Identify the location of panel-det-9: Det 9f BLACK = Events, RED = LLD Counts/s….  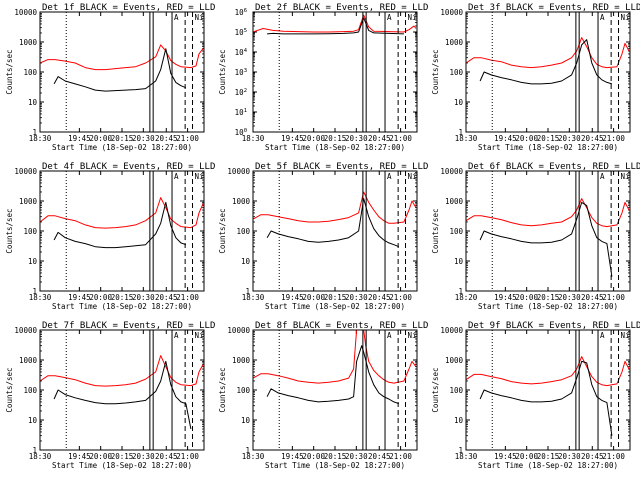
(535, 395).